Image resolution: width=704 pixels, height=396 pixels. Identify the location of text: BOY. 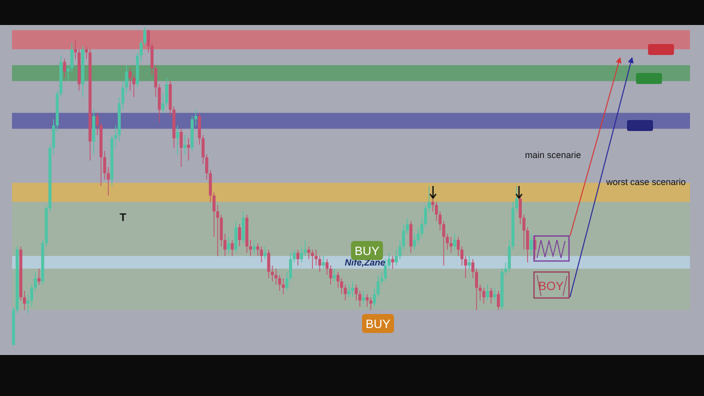
(551, 286).